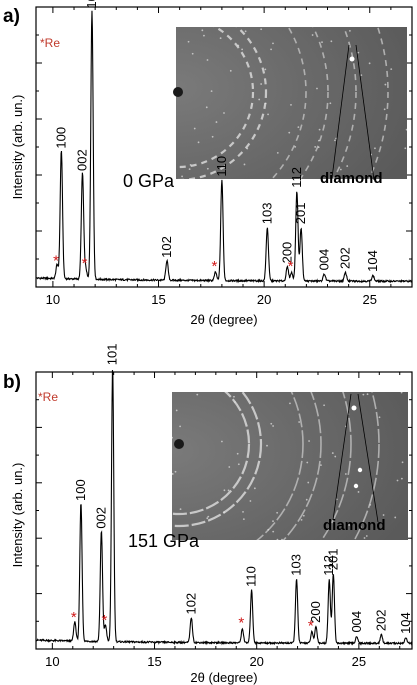  What do you see at coordinates (251, 576) in the screenshot?
I see `peak-label: 110` at bounding box center [251, 576].